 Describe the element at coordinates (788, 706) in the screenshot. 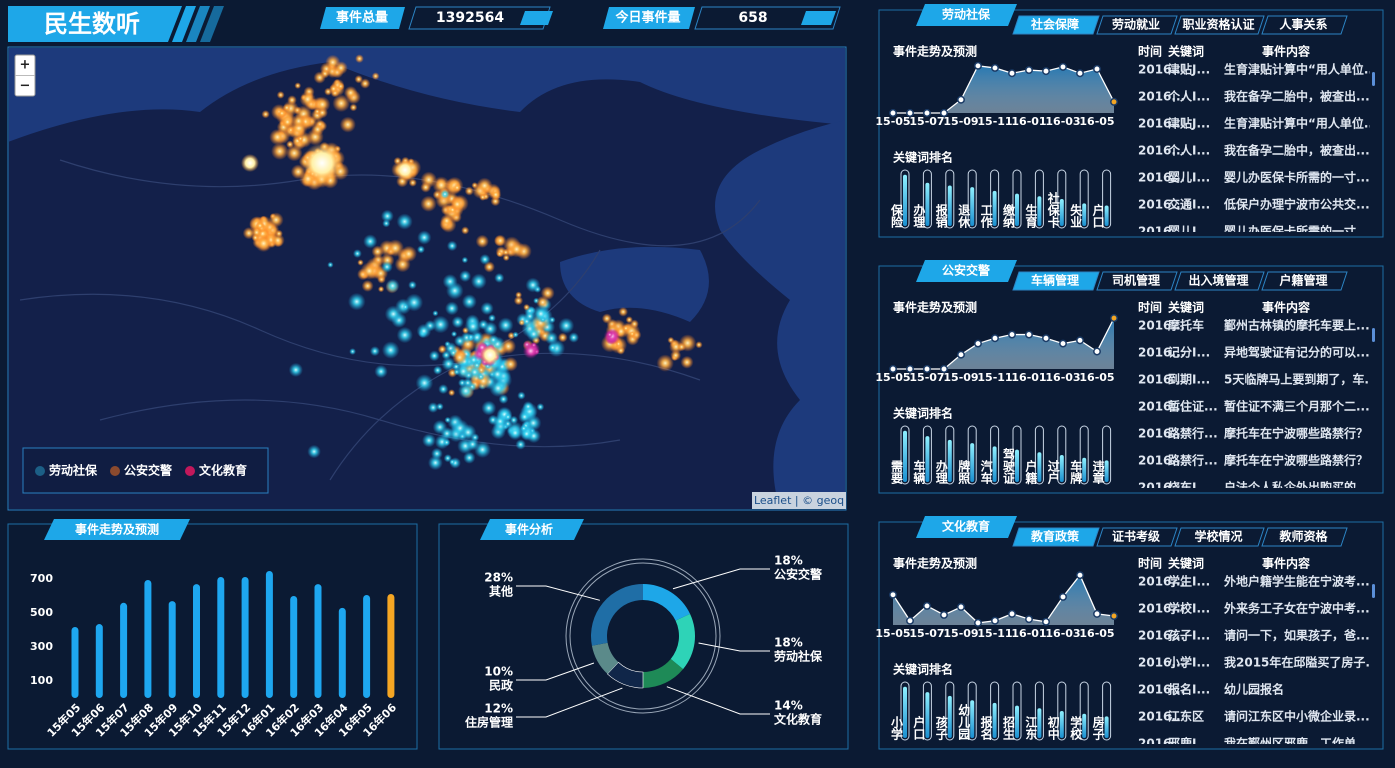

I see `pie-value-label: 14%` at that location.